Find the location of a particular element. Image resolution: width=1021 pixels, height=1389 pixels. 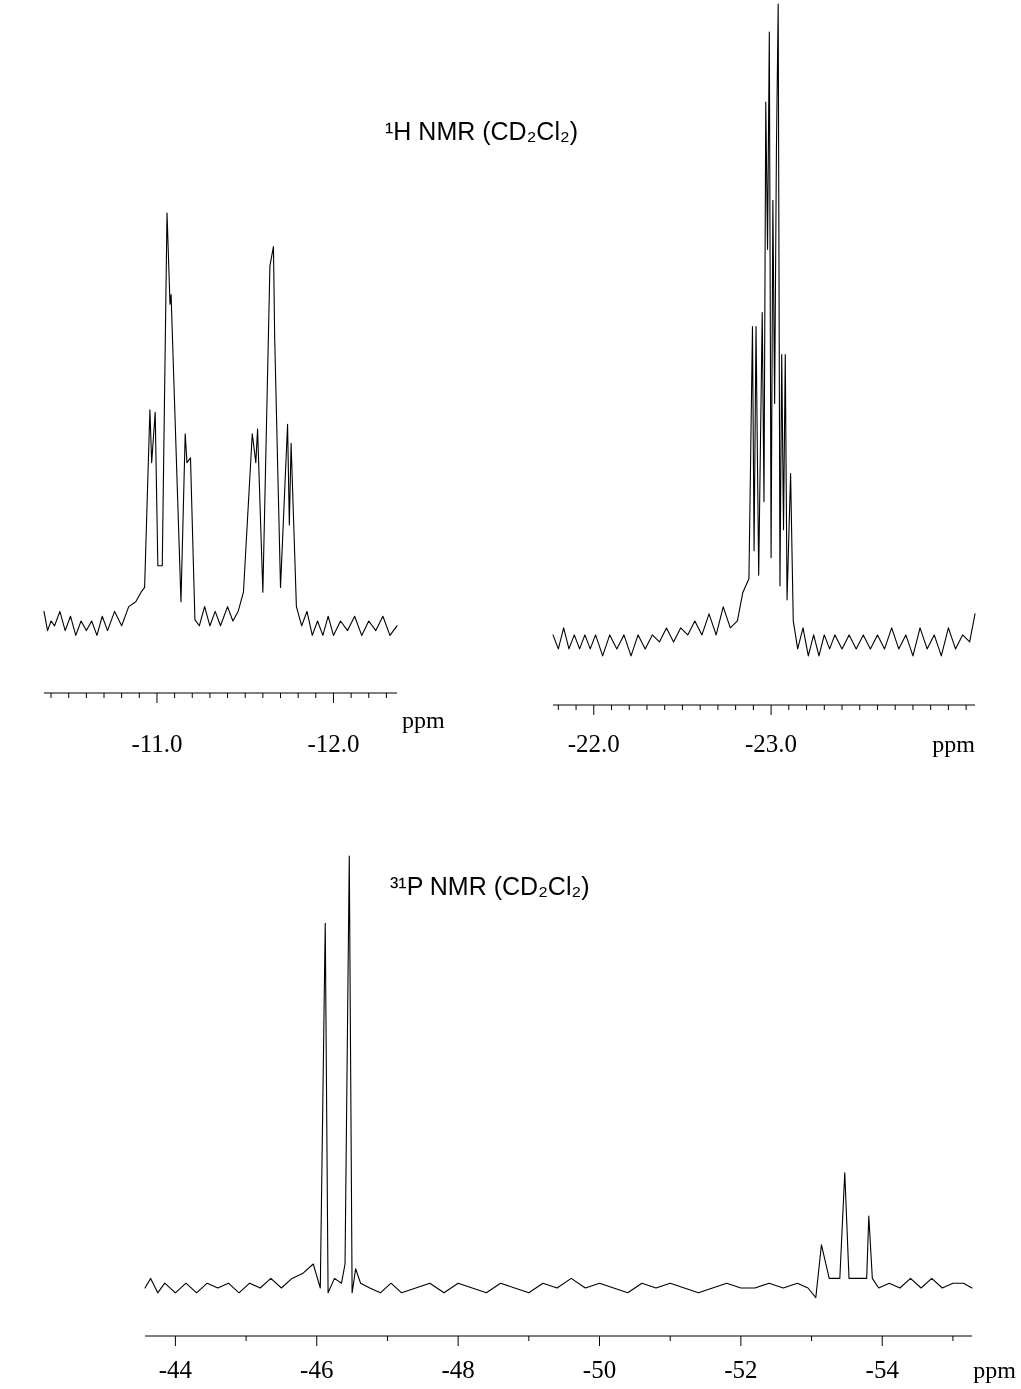

x-tick-label: -44 is located at coordinates (175, 1369).